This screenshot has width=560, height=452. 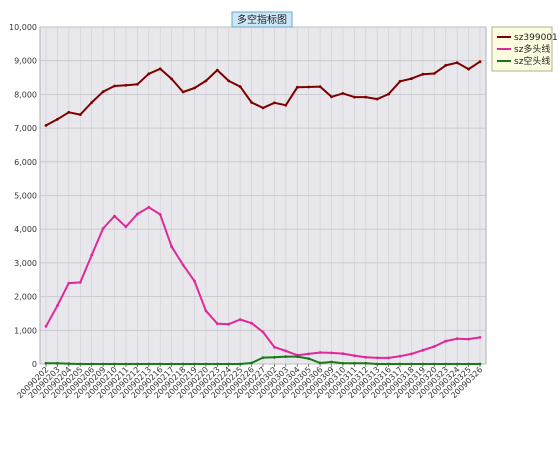 What do you see at coordinates (25, 196) in the screenshot?
I see `y-tick-label: 5,000` at bounding box center [25, 196].